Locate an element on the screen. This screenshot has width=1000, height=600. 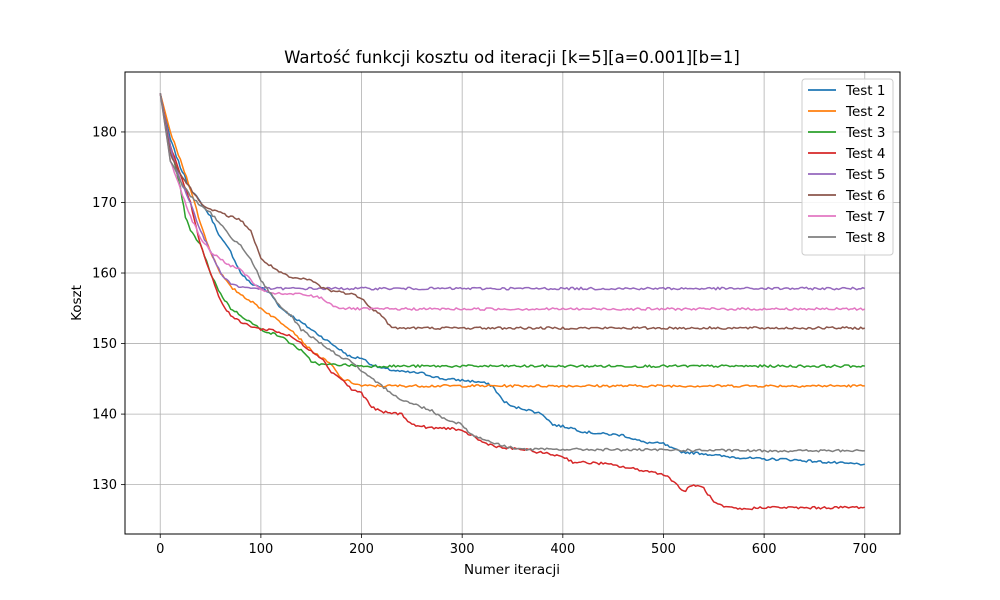
legend-label: Test 8 is located at coordinates (865, 238).